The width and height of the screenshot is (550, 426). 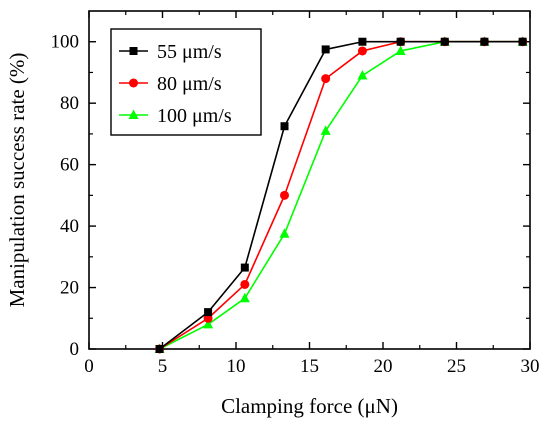 What do you see at coordinates (383, 366) in the screenshot?
I see `x-tick-label: 20` at bounding box center [383, 366].